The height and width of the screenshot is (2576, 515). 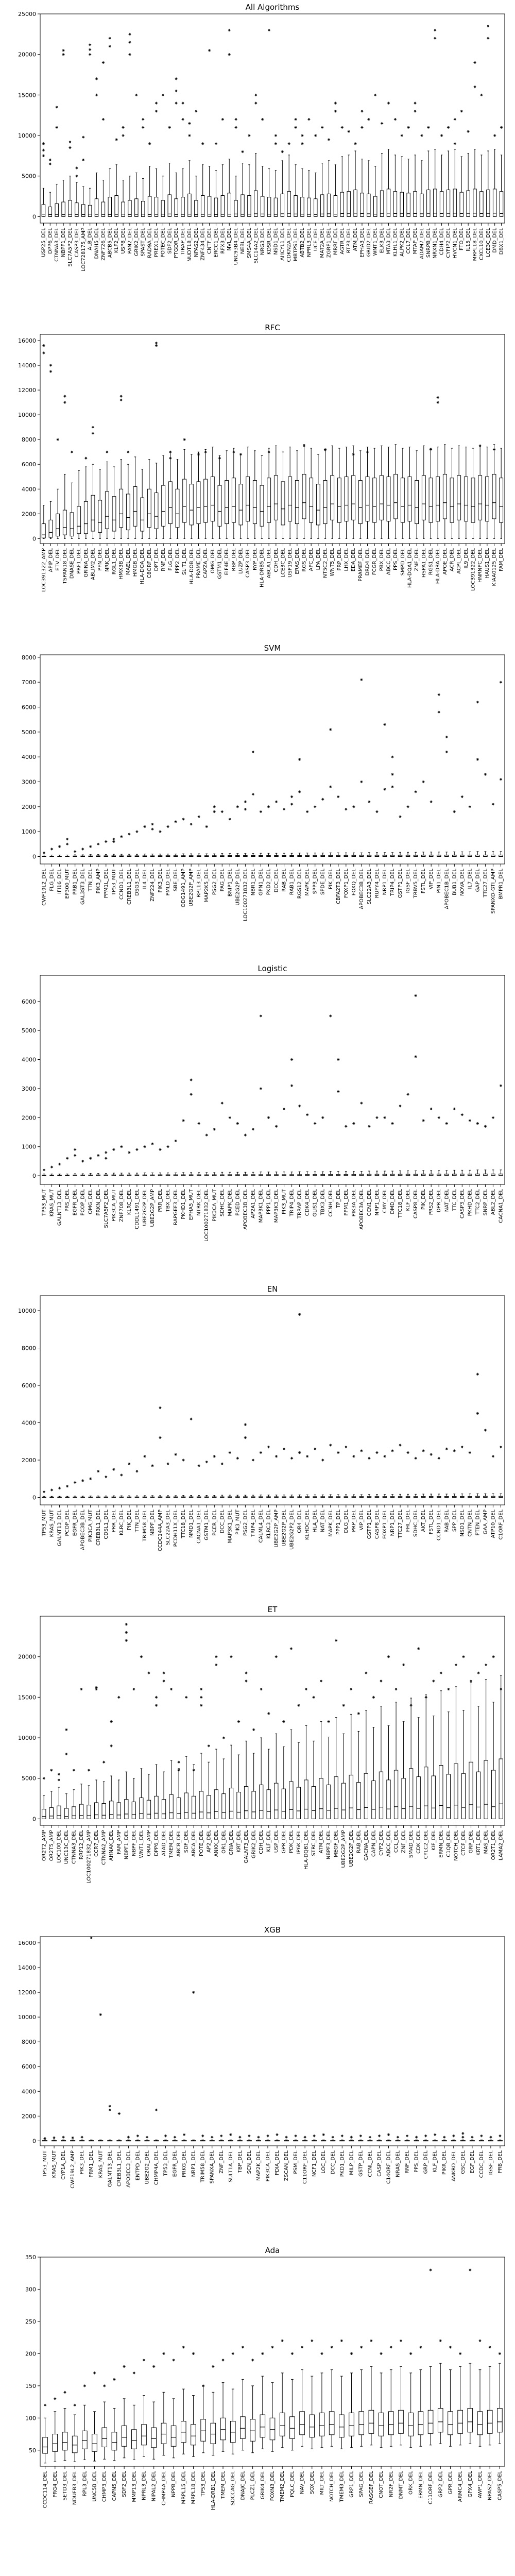 I want to click on box-CREB3L1_DEL, so click(x=129, y=845).